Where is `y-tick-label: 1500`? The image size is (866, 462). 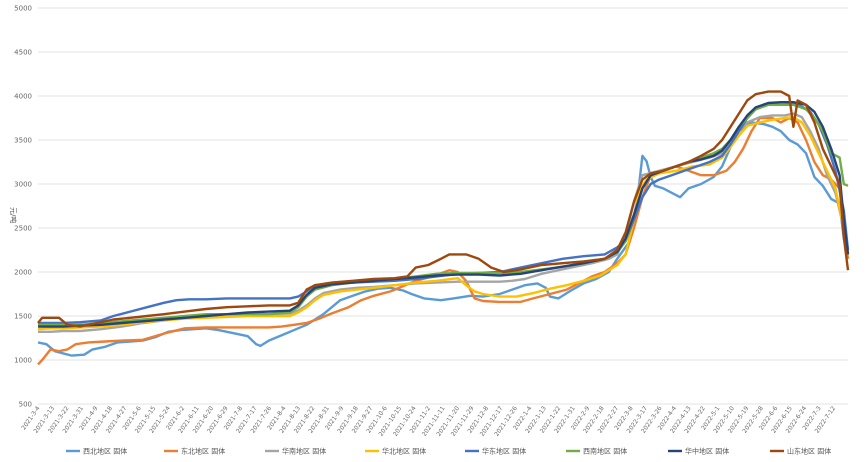 y-tick-label: 1500 is located at coordinates (23, 317).